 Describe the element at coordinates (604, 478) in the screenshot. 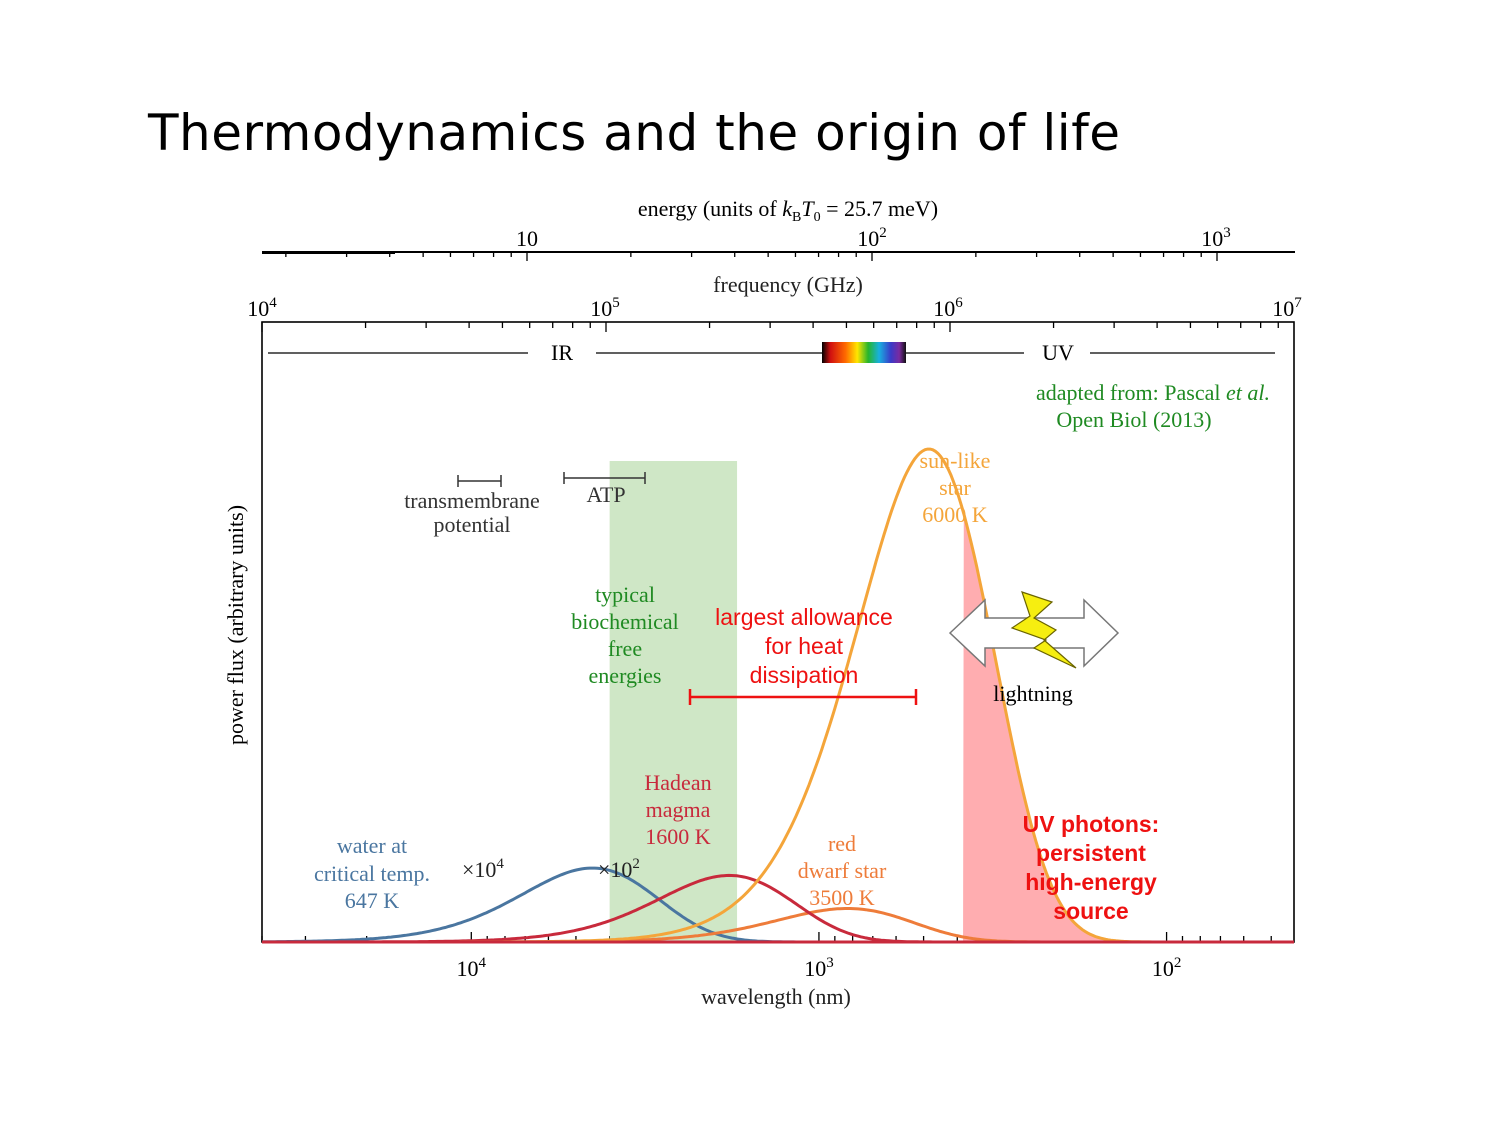

I see `atp-bracket` at that location.